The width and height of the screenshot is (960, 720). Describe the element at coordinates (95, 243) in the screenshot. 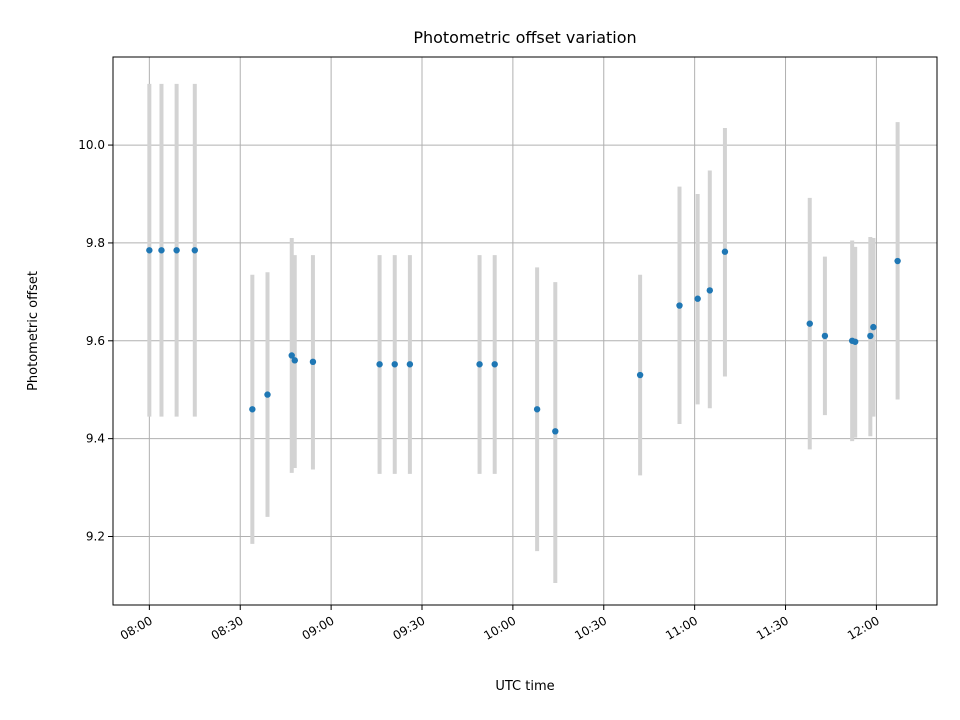

I see `y-tick-label: 9.8` at that location.